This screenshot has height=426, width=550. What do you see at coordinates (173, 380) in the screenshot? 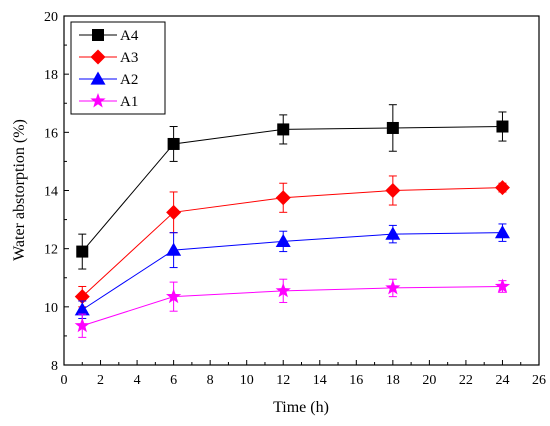
I see `x-tick-label: 6` at bounding box center [173, 380].